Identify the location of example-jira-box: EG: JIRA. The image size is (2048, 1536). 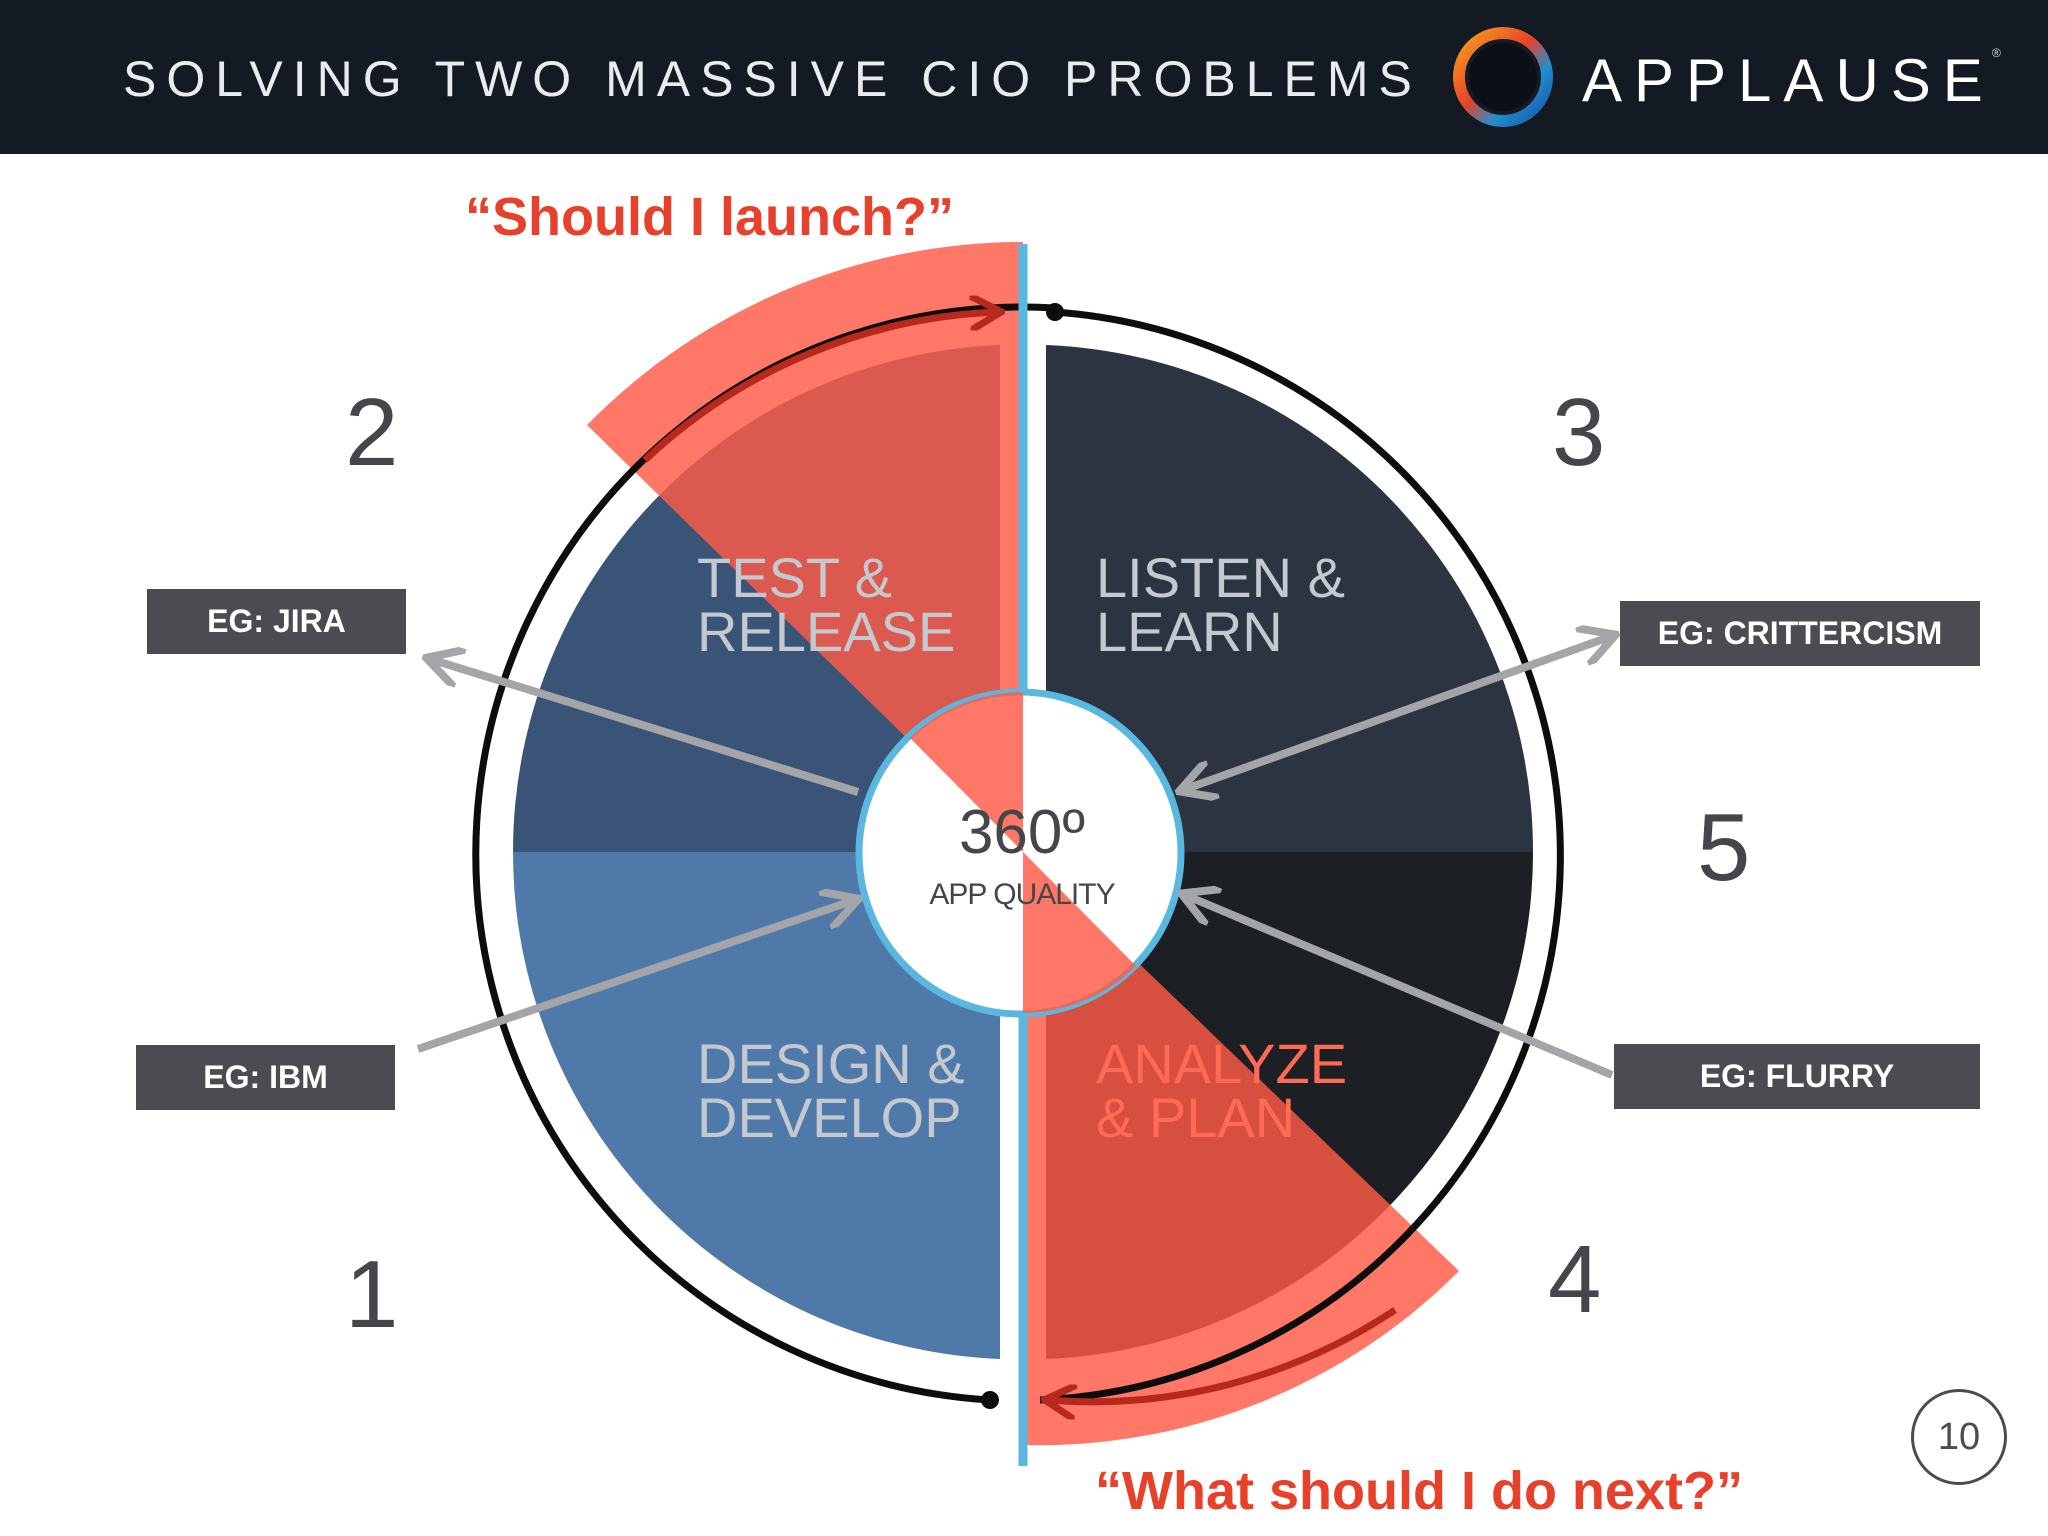
(276, 621).